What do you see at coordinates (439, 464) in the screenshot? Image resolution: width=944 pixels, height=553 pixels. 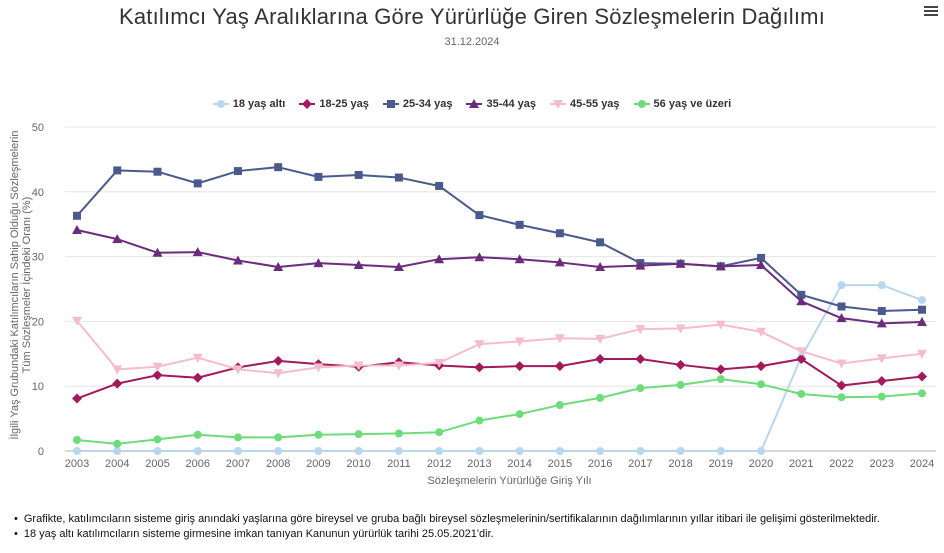 I see `x-tick-label: 2012` at bounding box center [439, 464].